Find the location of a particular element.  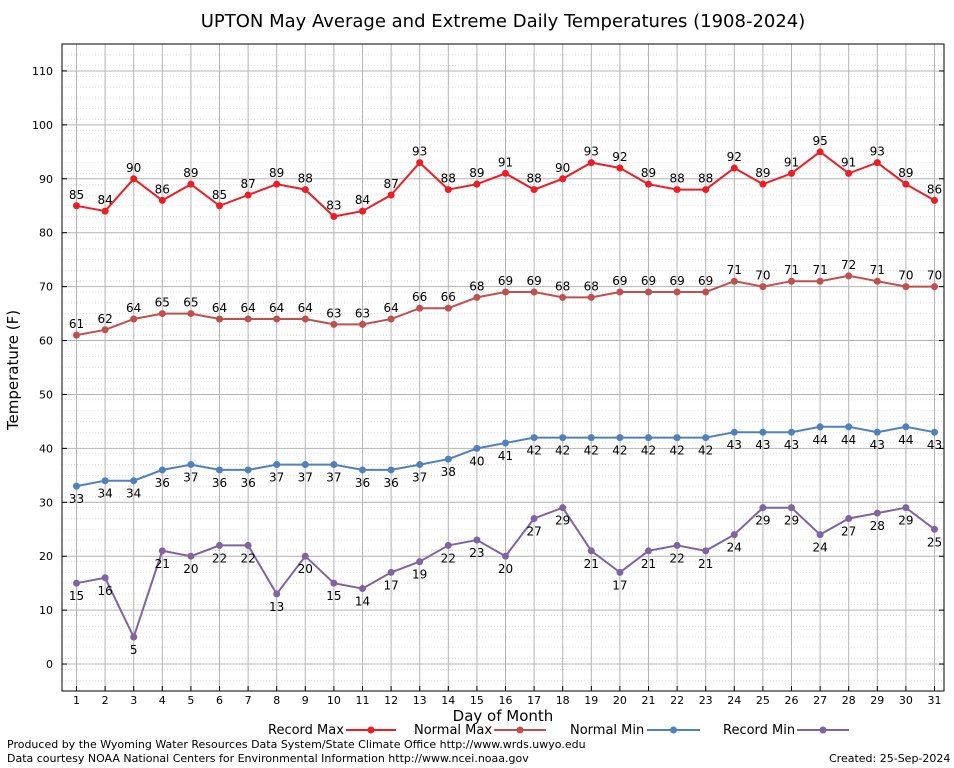

y-tick-label: 90 is located at coordinates (46, 179).